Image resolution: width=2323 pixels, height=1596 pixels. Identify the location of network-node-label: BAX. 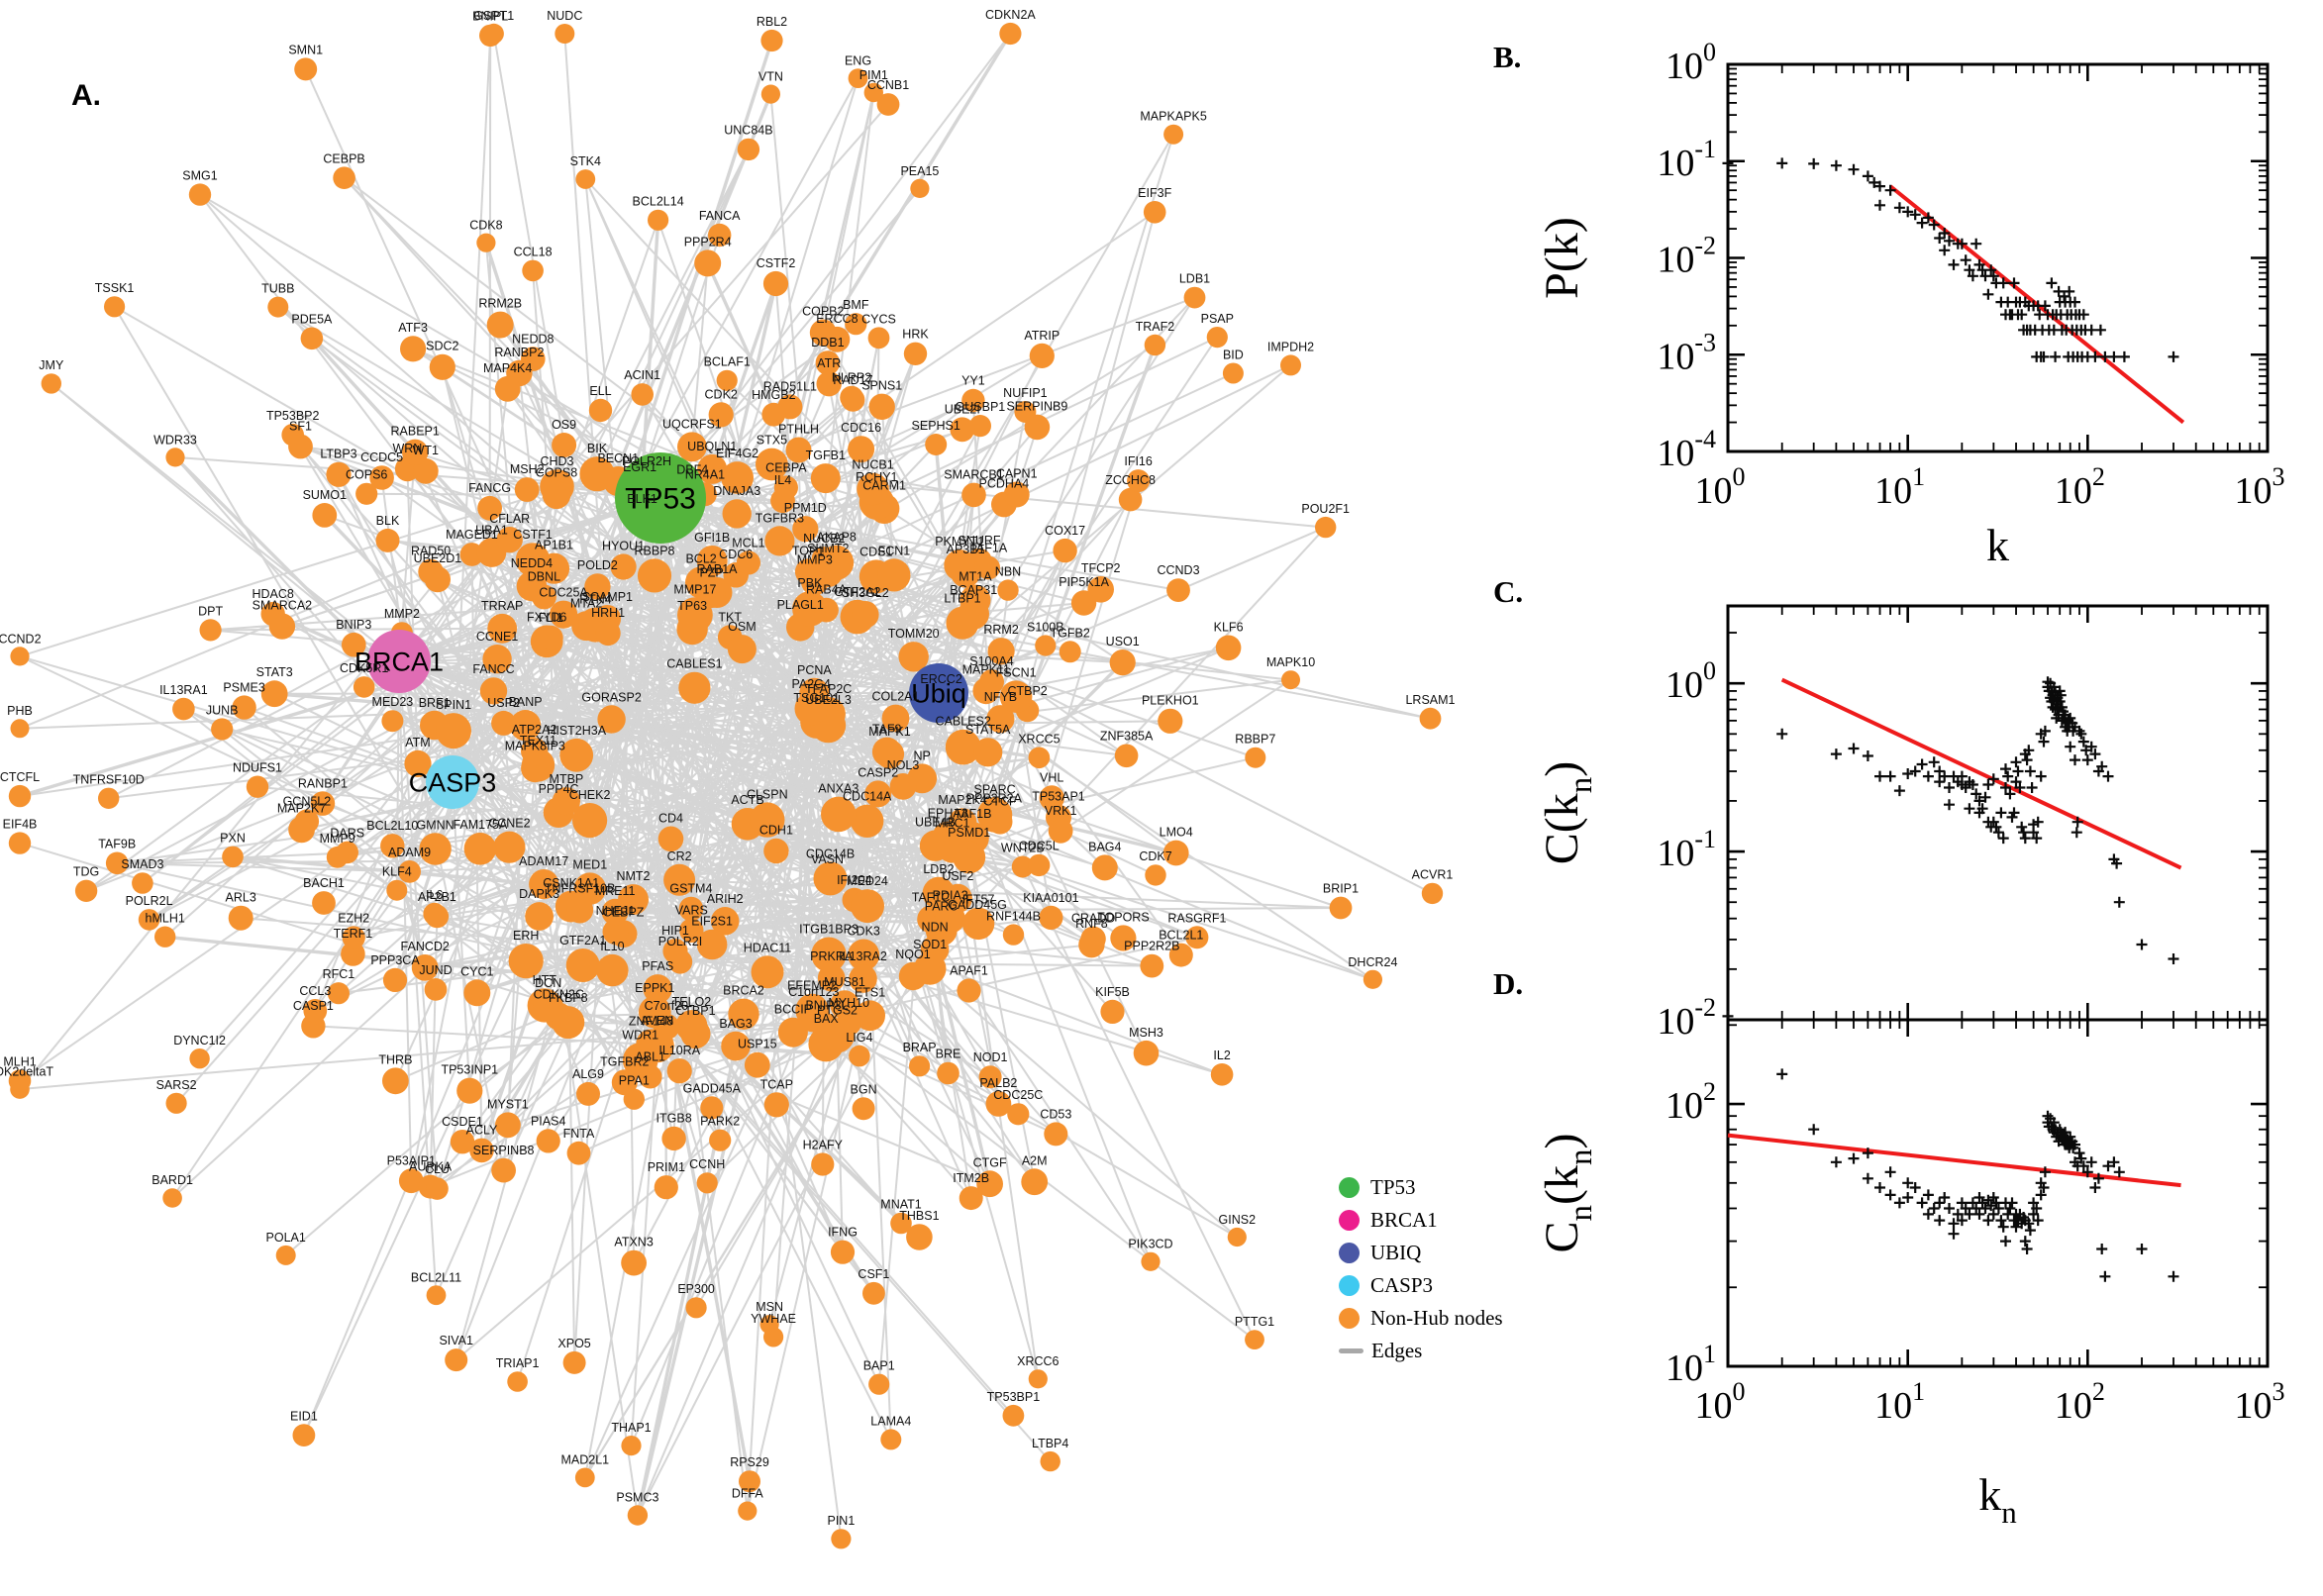
(827, 1019).